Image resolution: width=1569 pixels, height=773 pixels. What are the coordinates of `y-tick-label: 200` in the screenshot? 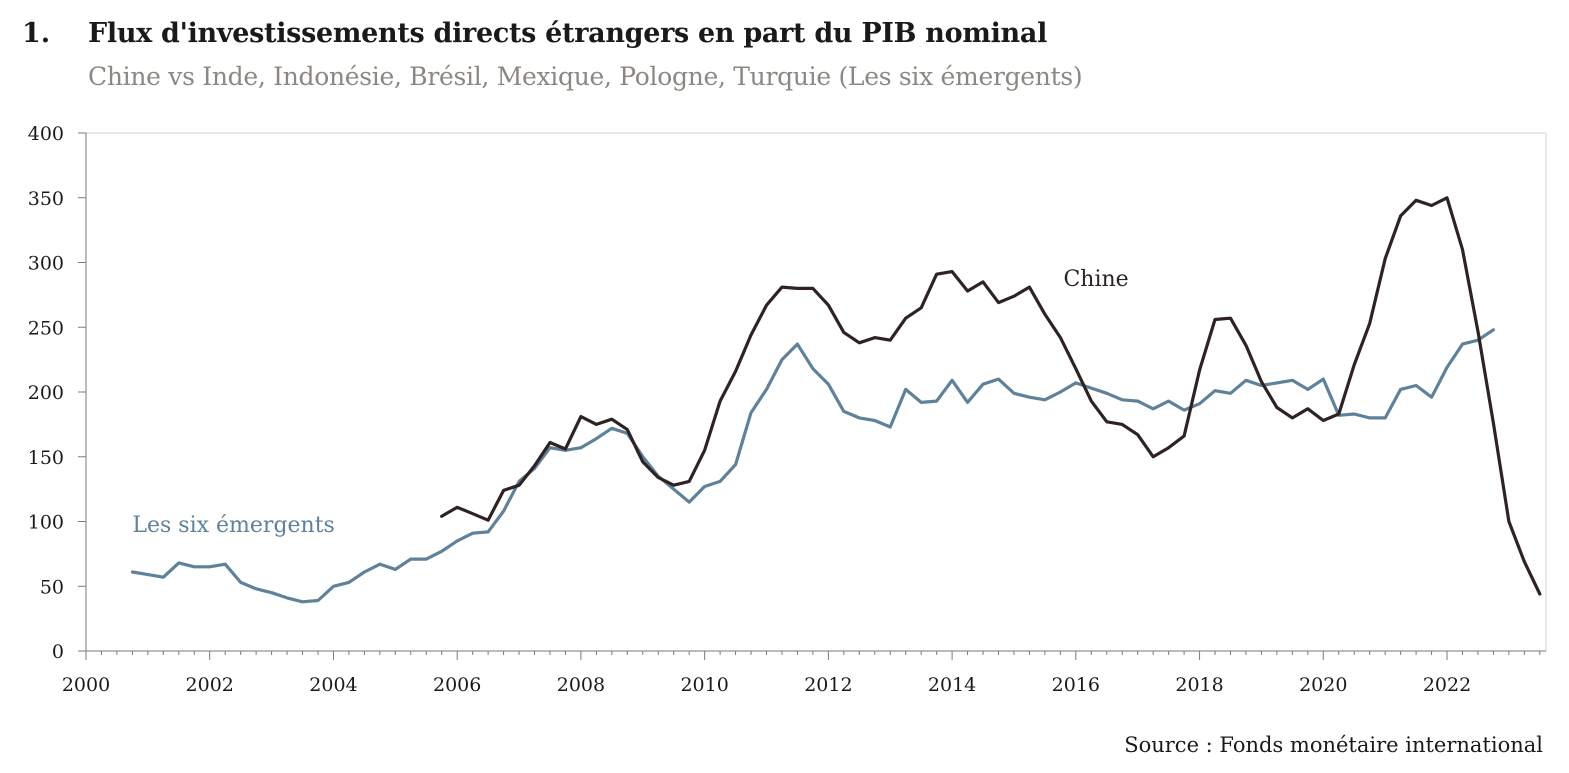 It's located at (46, 393).